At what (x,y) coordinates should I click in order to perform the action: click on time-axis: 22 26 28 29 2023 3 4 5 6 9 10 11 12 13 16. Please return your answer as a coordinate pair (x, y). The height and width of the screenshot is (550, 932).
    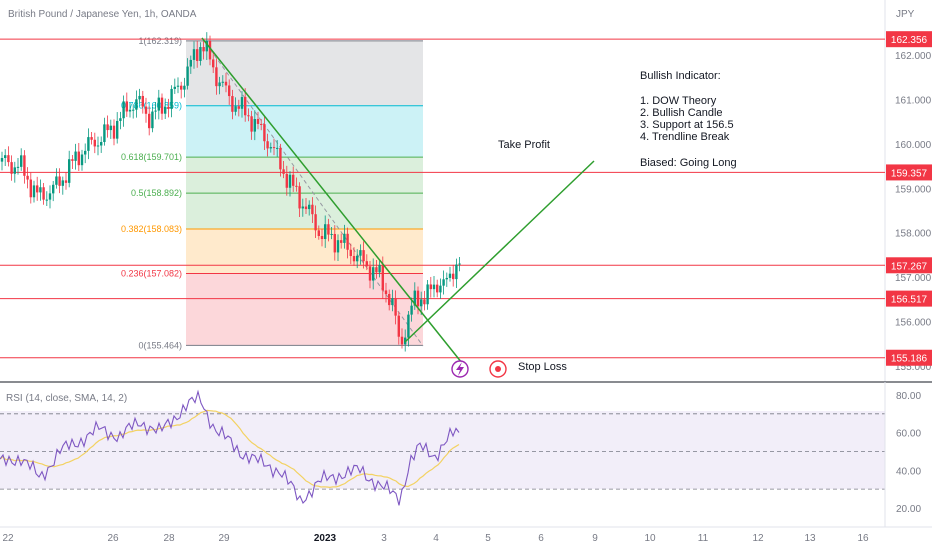
    Looking at the image, I should click on (435, 538).